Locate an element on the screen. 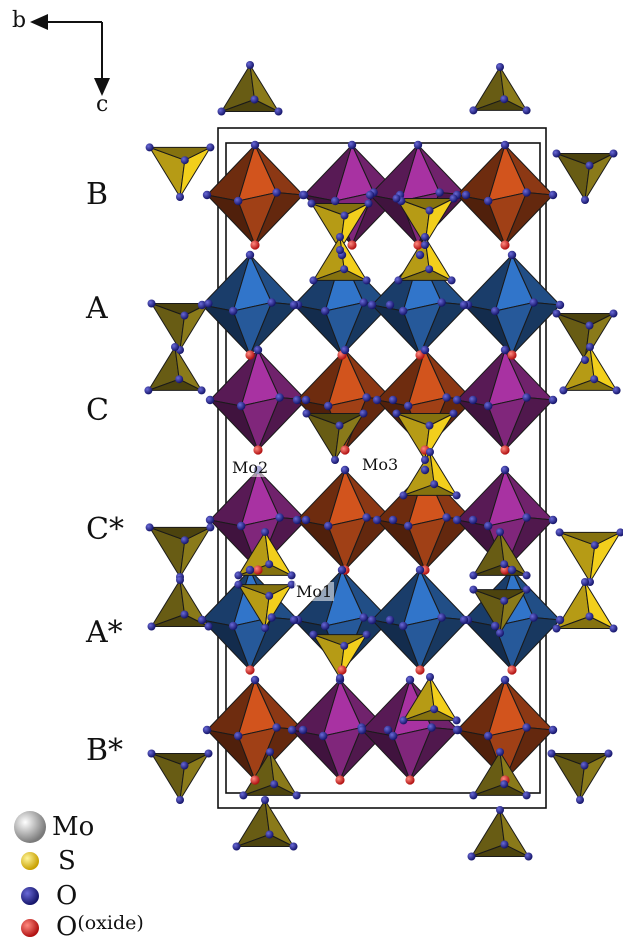 This screenshot has width=623, height=942. site-label-mo3: Mo3 is located at coordinates (380, 464).